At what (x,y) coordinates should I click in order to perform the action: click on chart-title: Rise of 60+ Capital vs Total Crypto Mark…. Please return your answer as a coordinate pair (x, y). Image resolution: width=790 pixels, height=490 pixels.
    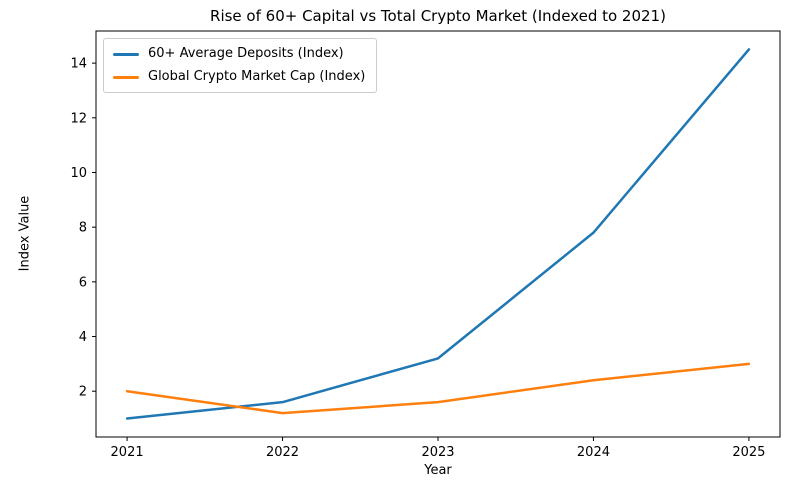
    Looking at the image, I should click on (438, 16).